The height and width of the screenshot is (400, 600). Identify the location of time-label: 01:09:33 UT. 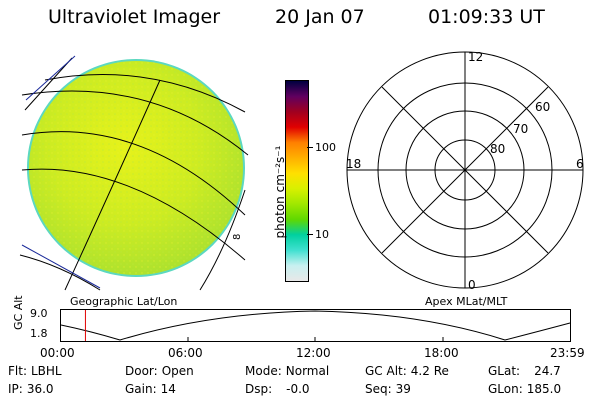
(486, 17).